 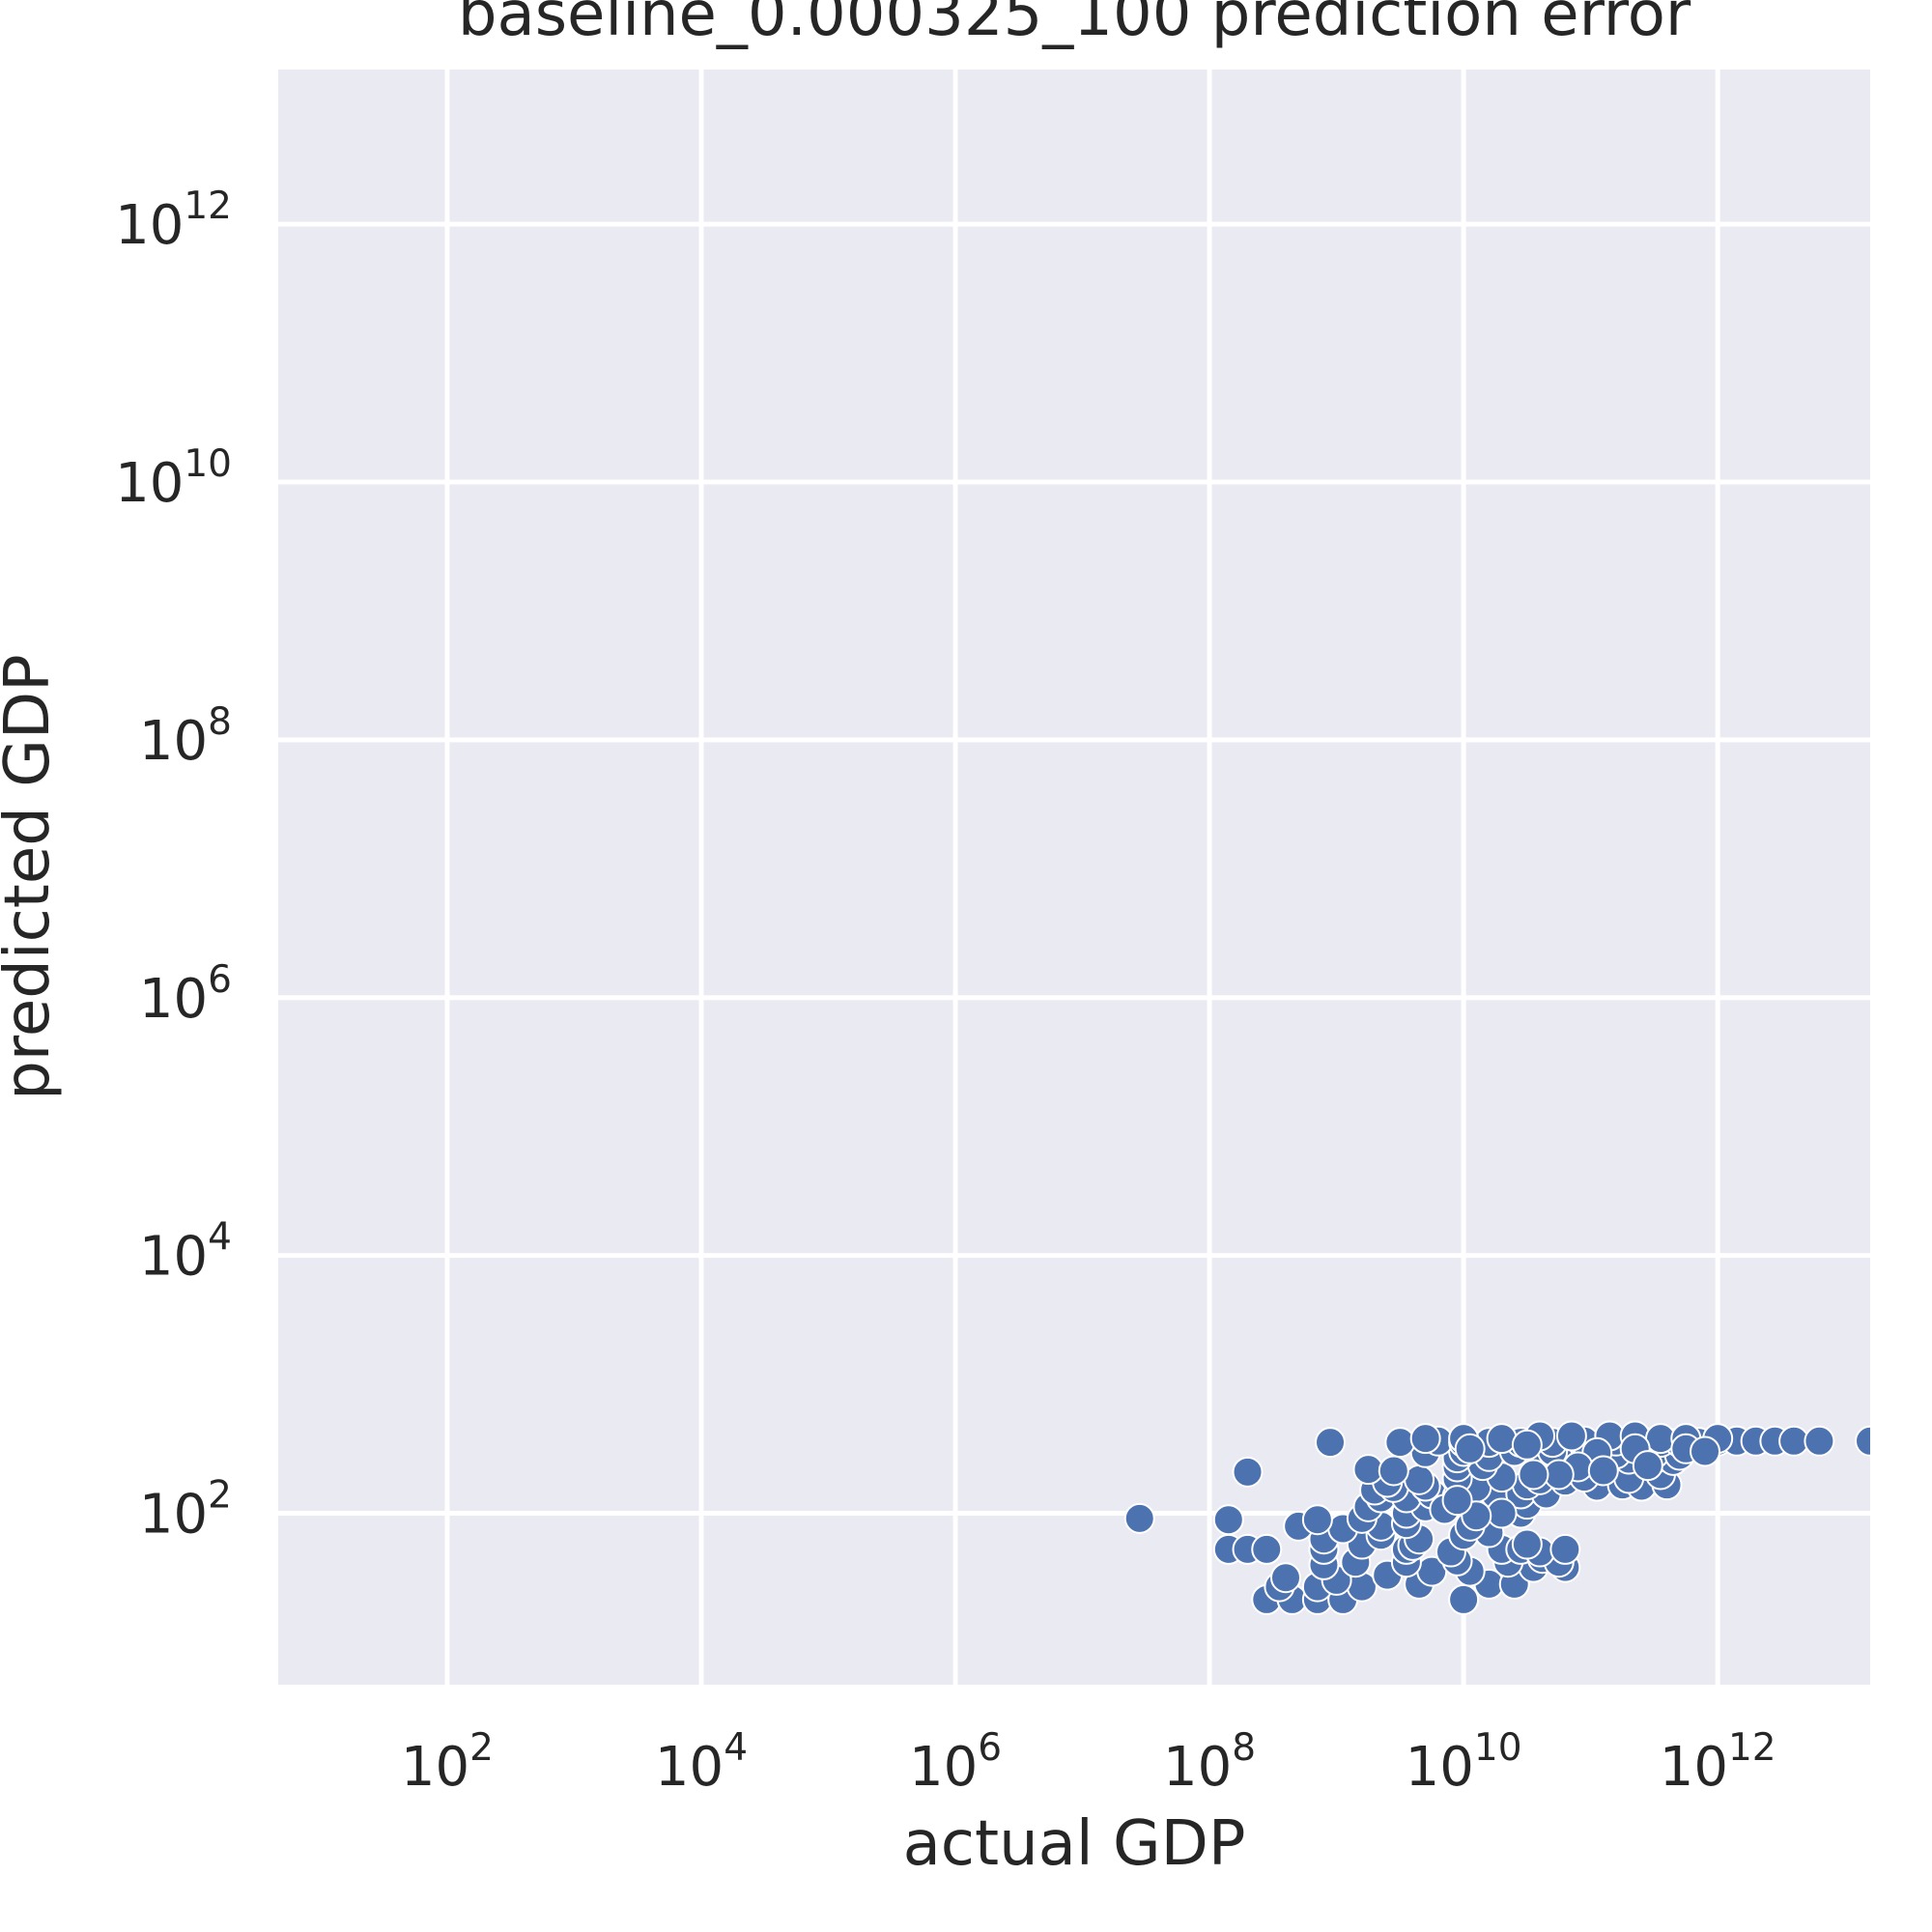 What do you see at coordinates (1074, 1844) in the screenshot?
I see `x-axis-label: actual GDP` at bounding box center [1074, 1844].